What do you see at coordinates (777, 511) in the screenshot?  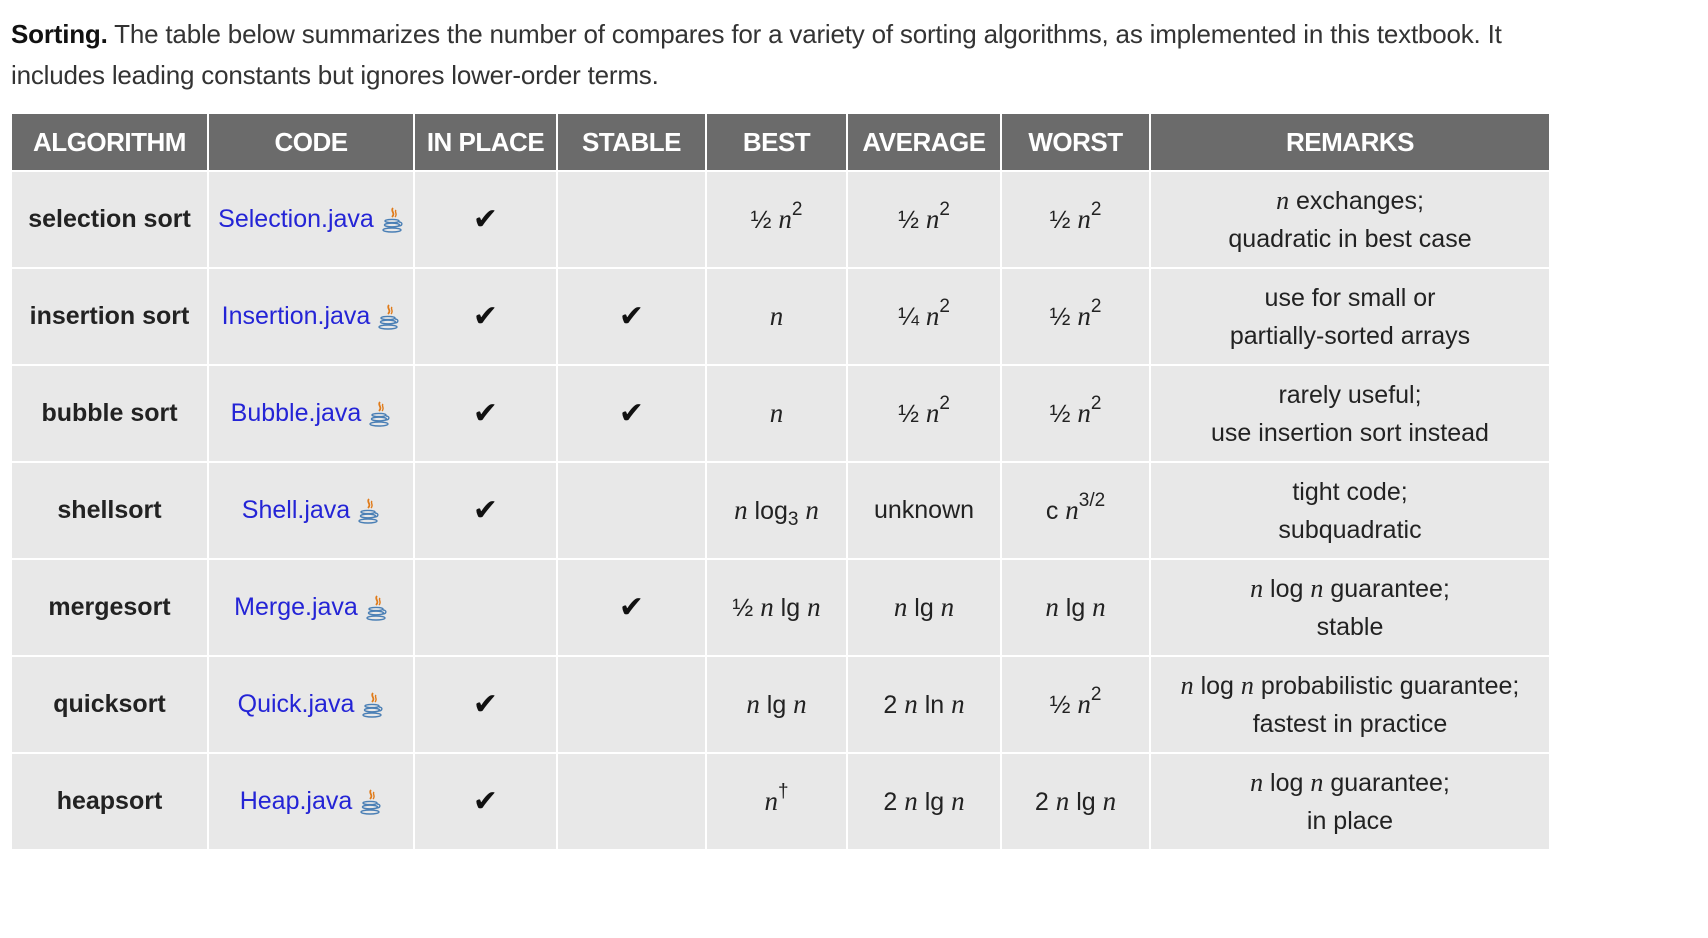 I see `best-case-cell: n log3 n` at bounding box center [777, 511].